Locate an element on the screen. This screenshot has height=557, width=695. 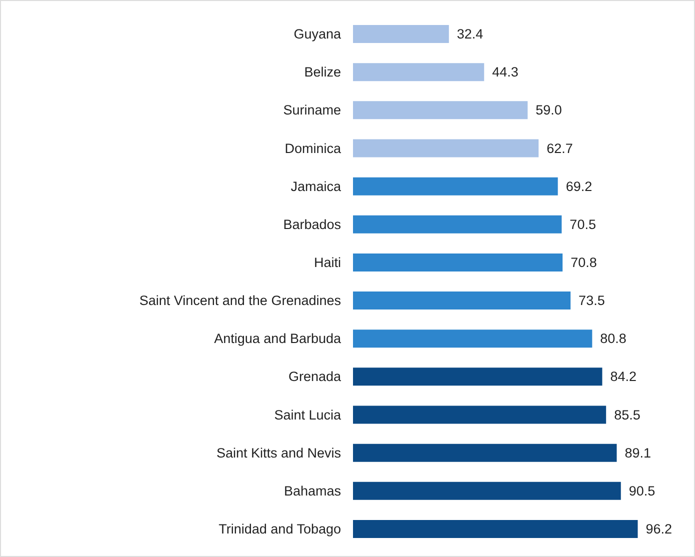
data-label: 90.5 is located at coordinates (642, 490).